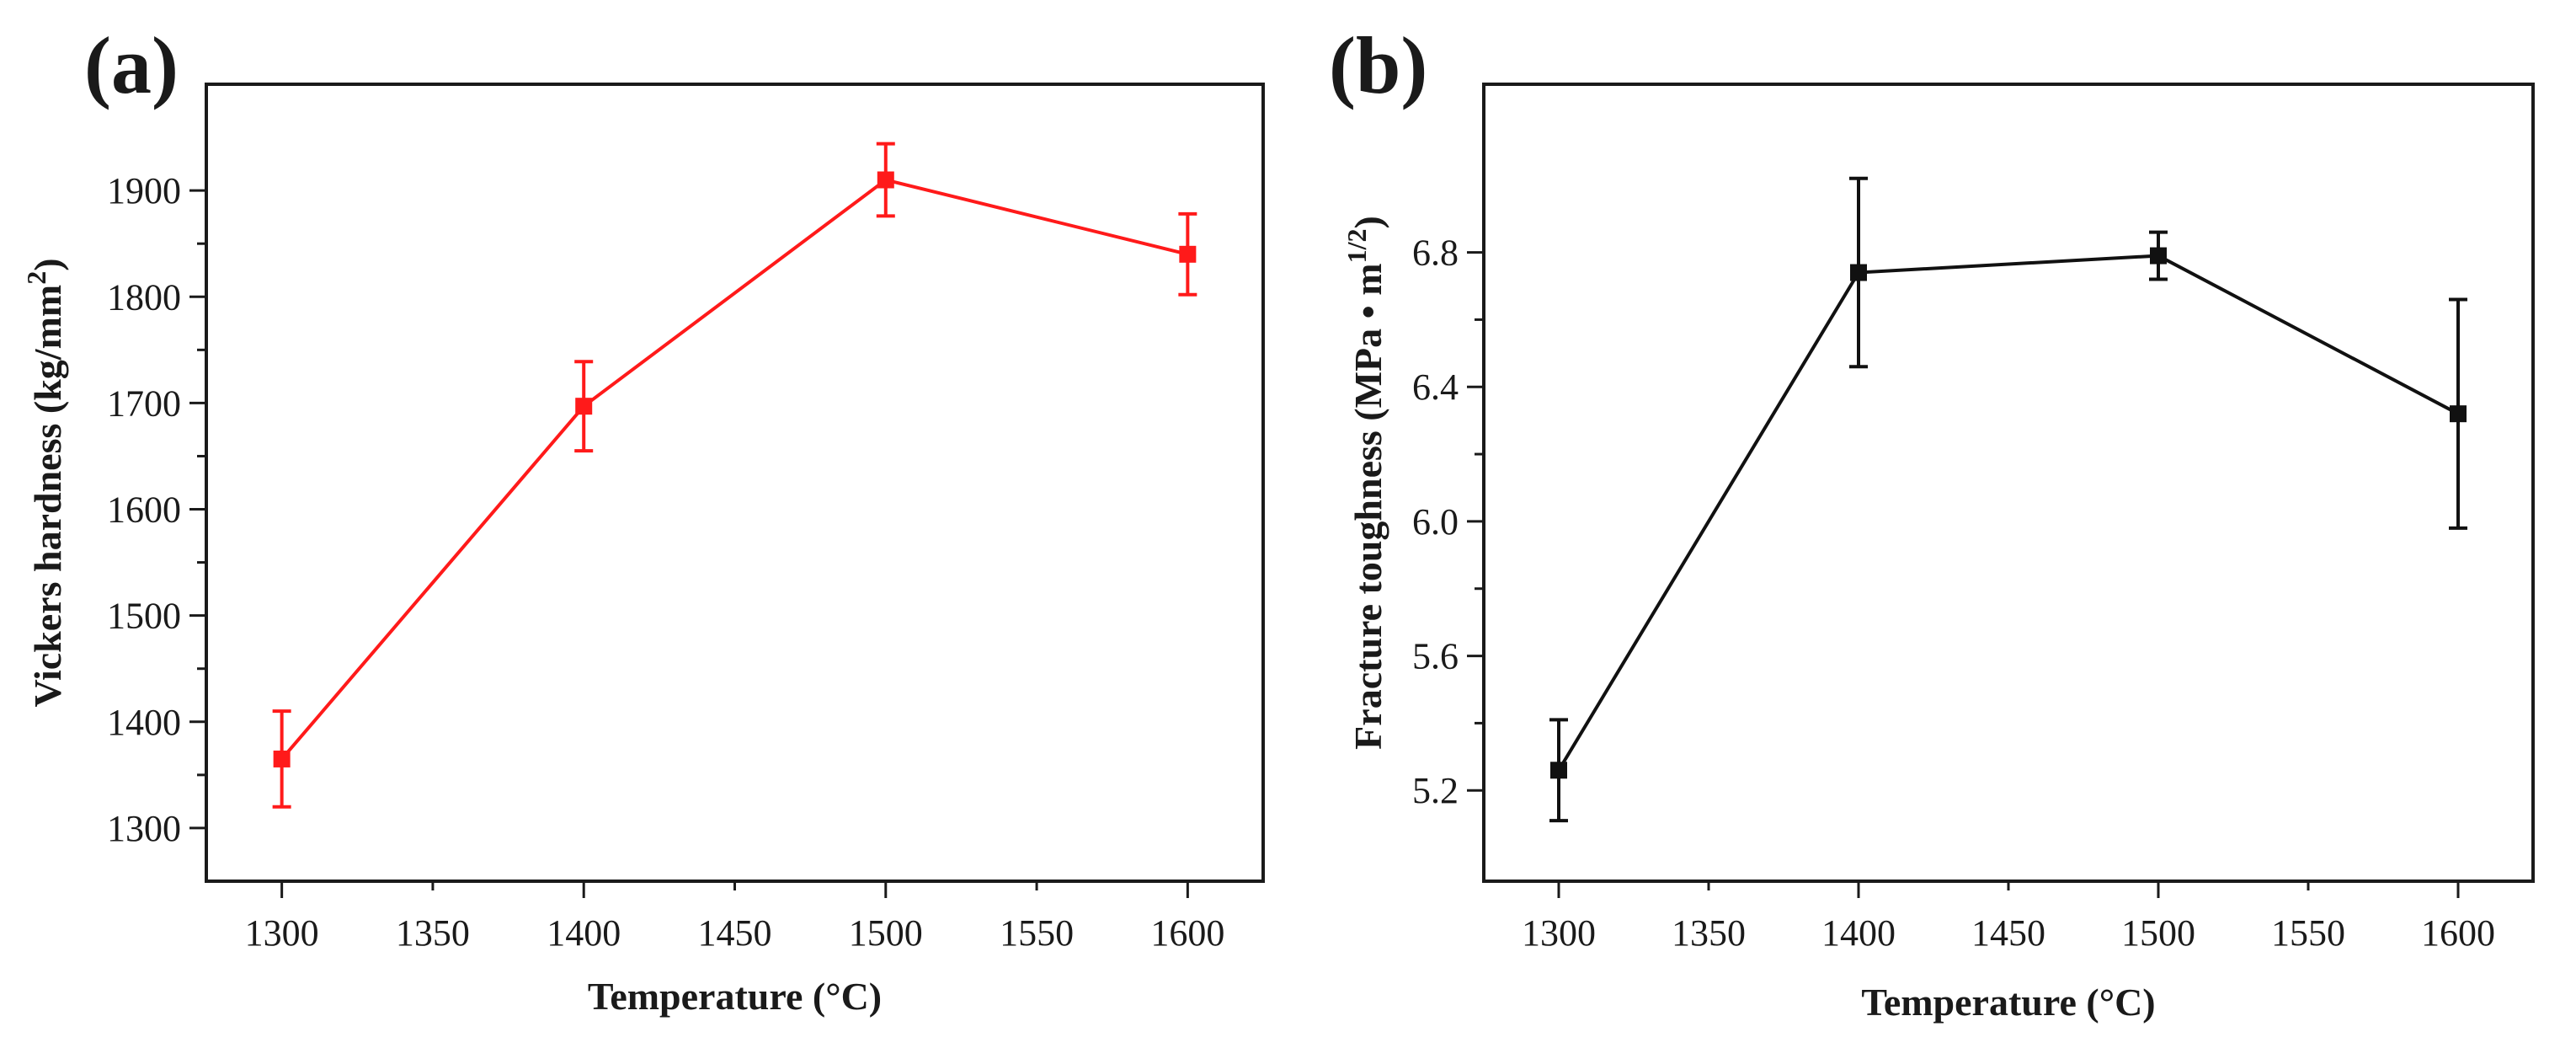 This screenshot has height=1048, width=2576. Describe the element at coordinates (1435, 387) in the screenshot. I see `y-tick-label: 6.4` at that location.